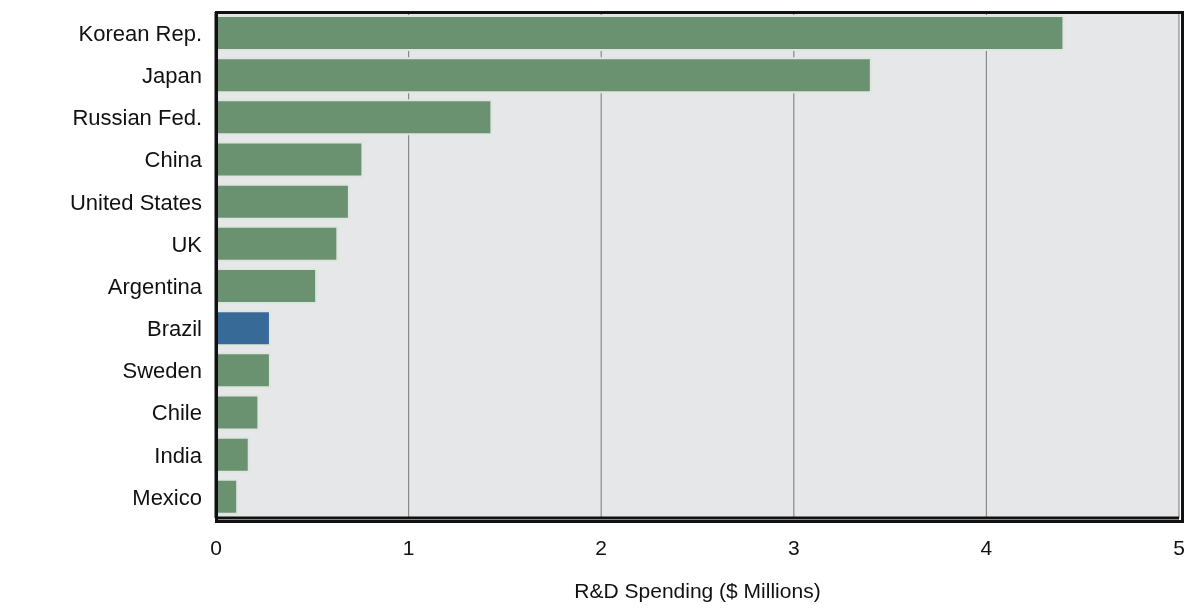 This screenshot has height=610, width=1191. What do you see at coordinates (162, 371) in the screenshot?
I see `y-tick-label: Sweden` at bounding box center [162, 371].